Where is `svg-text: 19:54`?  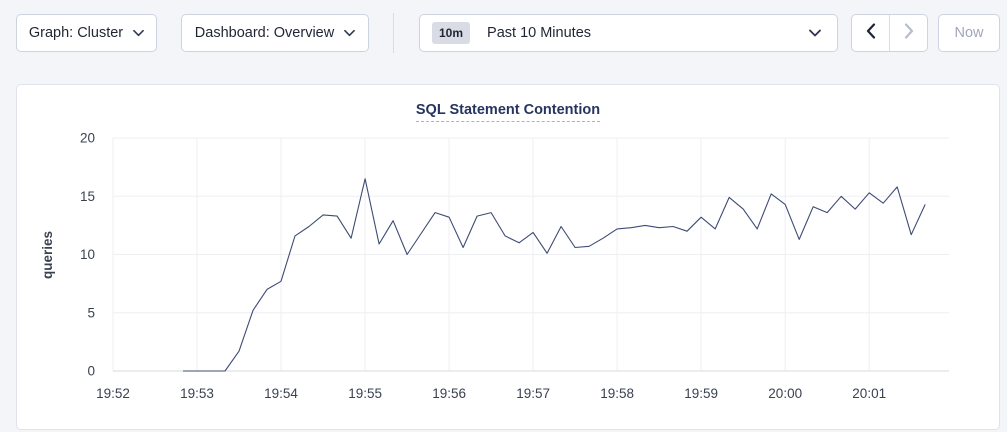 svg-text: 19:54 is located at coordinates (281, 393).